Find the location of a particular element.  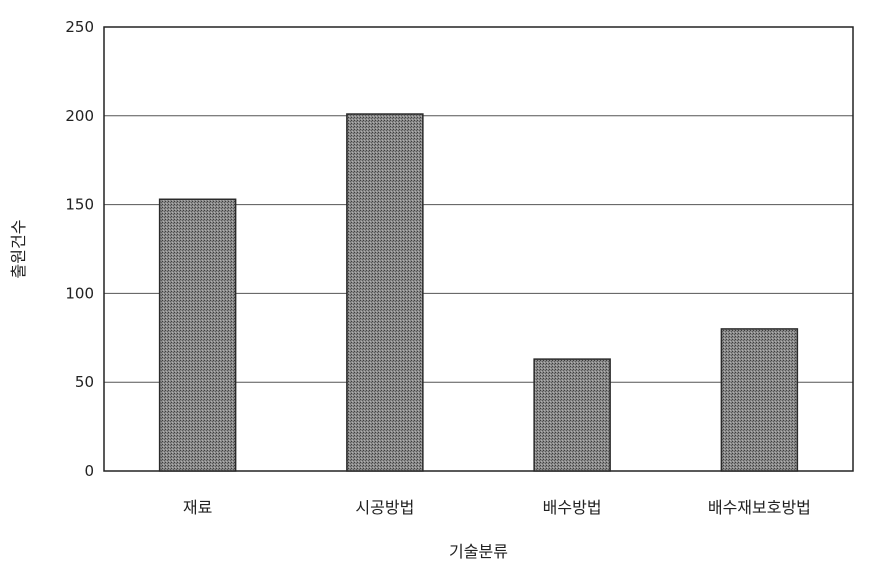

x-axis-title: 기술분류 is located at coordinates (478, 551).